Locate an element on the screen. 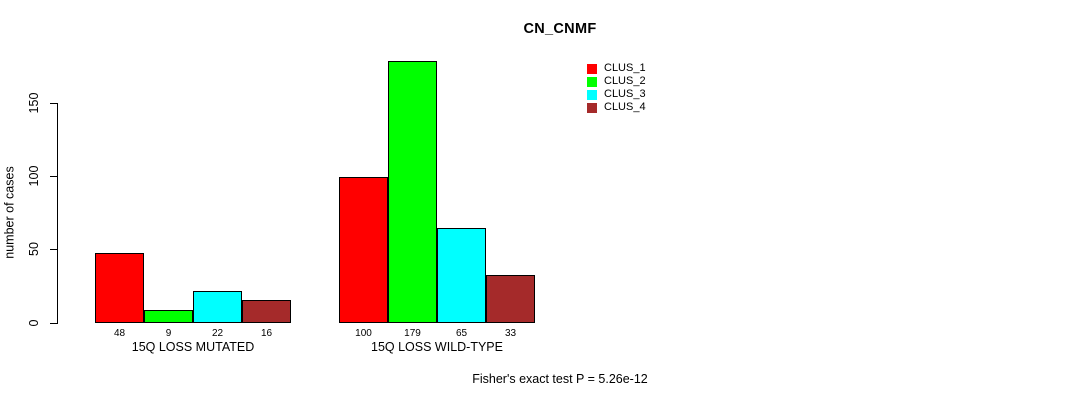 The image size is (1090, 400). bar-value-label: 33 is located at coordinates (510, 333).